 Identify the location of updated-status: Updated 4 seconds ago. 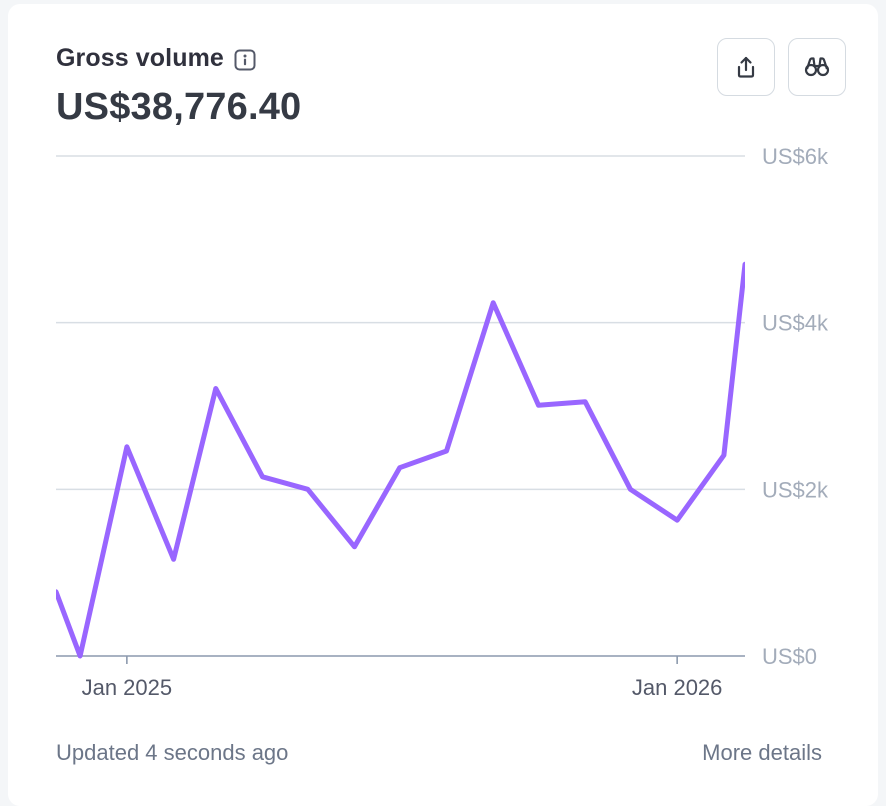
(172, 752).